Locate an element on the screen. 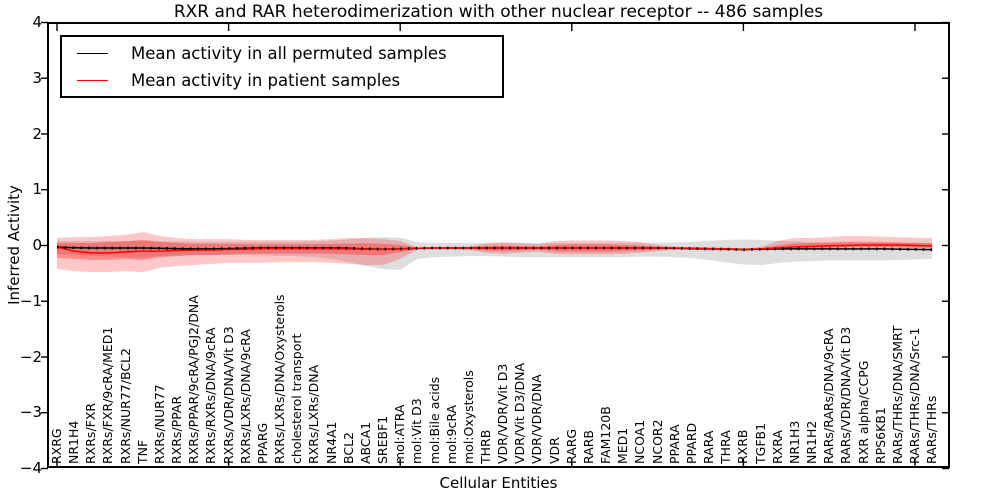 The height and width of the screenshot is (500, 1000). y-tick-label: −2 is located at coordinates (30, 356).